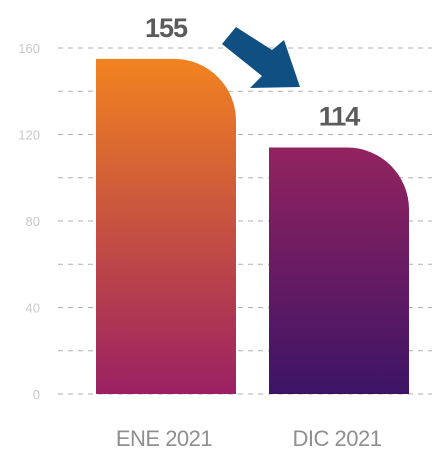  I want to click on y-axis-ticks: 0 40 80 120 160, so click(29, 221).